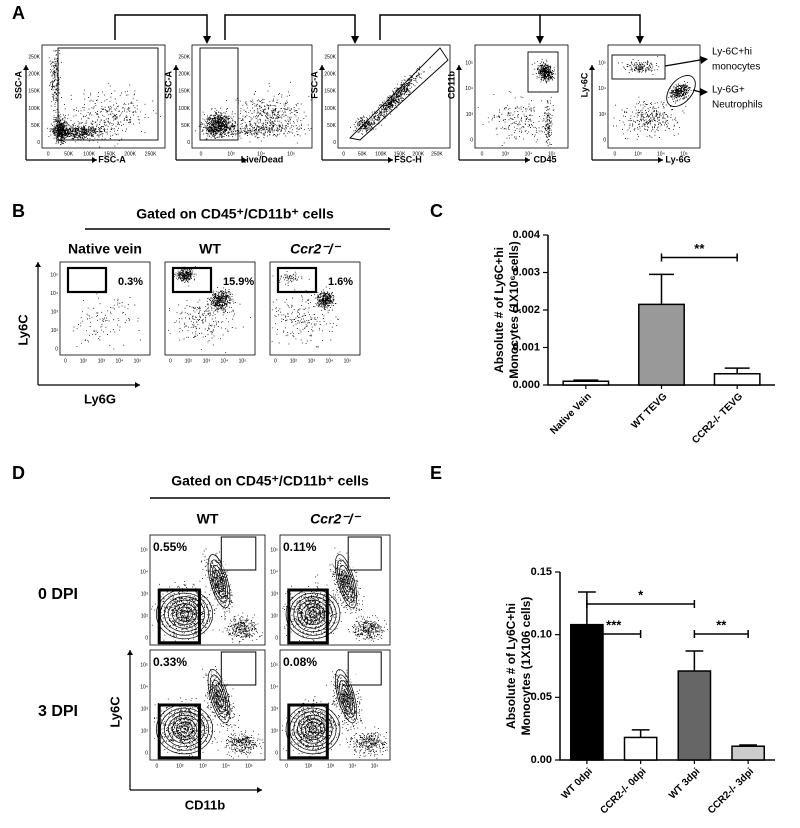 Image resolution: width=800 pixels, height=828 pixels. I want to click on y-axis-label: Absolute # of Ly6C+hi, so click(511, 666).